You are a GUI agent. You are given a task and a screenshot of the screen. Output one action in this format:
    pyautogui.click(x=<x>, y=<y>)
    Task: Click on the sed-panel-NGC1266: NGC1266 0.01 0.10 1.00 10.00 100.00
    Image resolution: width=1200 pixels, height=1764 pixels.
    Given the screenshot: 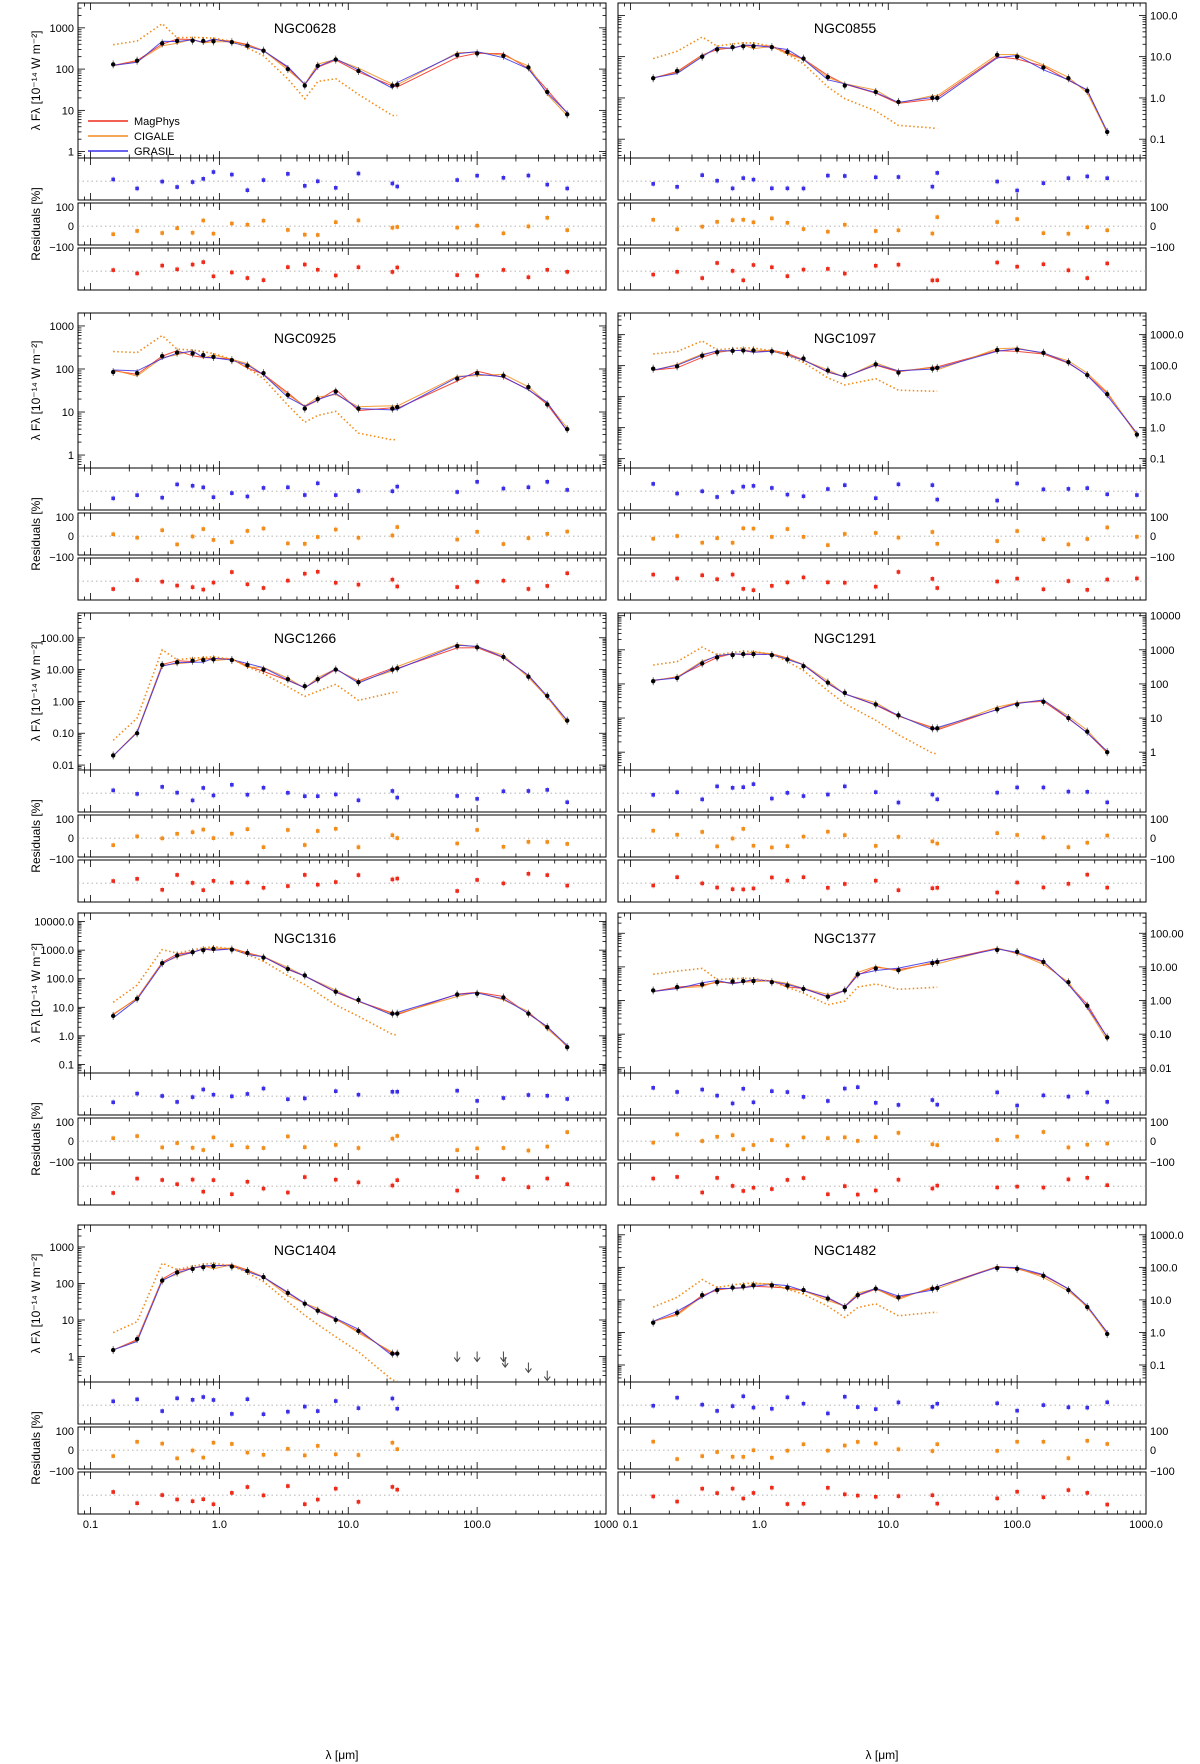 What is the action you would take?
    pyautogui.click(x=323, y=692)
    